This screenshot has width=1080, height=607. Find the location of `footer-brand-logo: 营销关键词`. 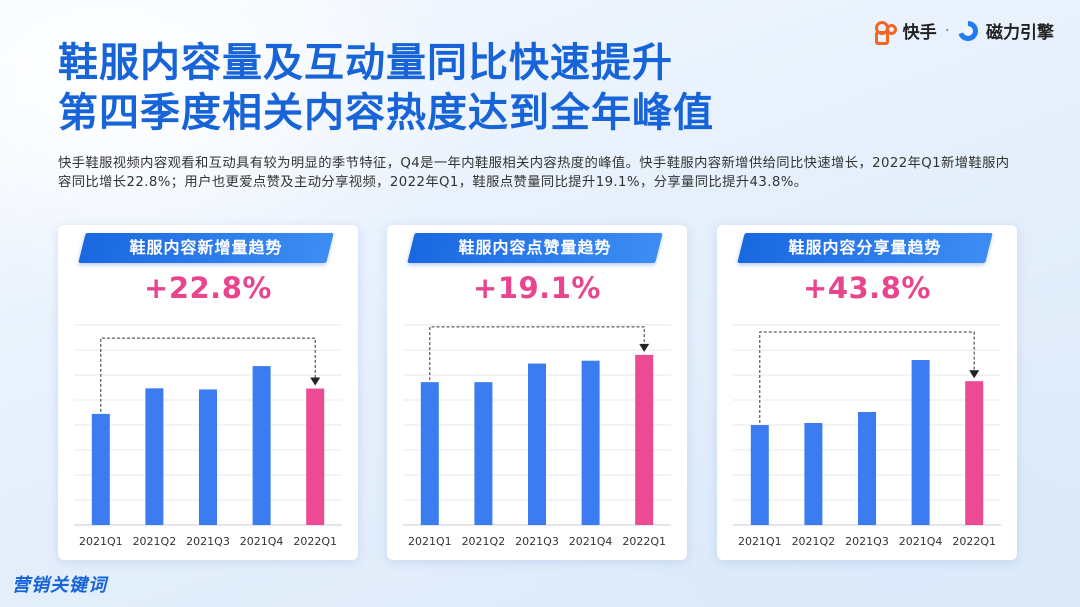

footer-brand-logo: 营销关键词 is located at coordinates (59, 585).